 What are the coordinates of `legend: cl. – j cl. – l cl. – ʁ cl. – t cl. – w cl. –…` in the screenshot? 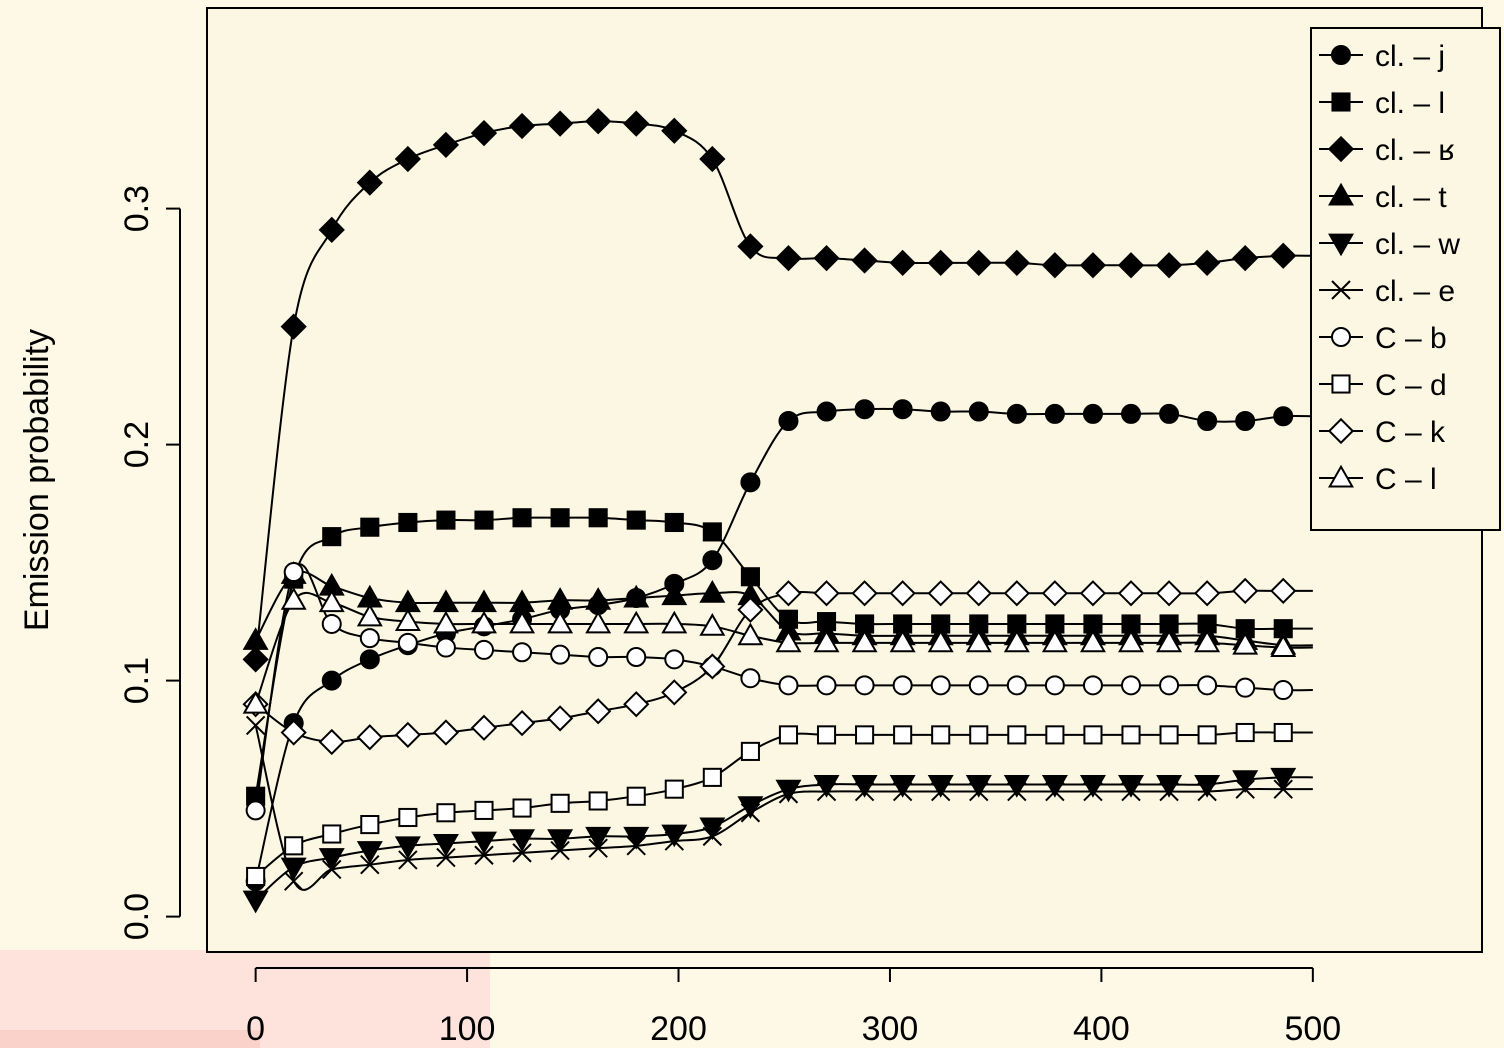 It's located at (1405, 279).